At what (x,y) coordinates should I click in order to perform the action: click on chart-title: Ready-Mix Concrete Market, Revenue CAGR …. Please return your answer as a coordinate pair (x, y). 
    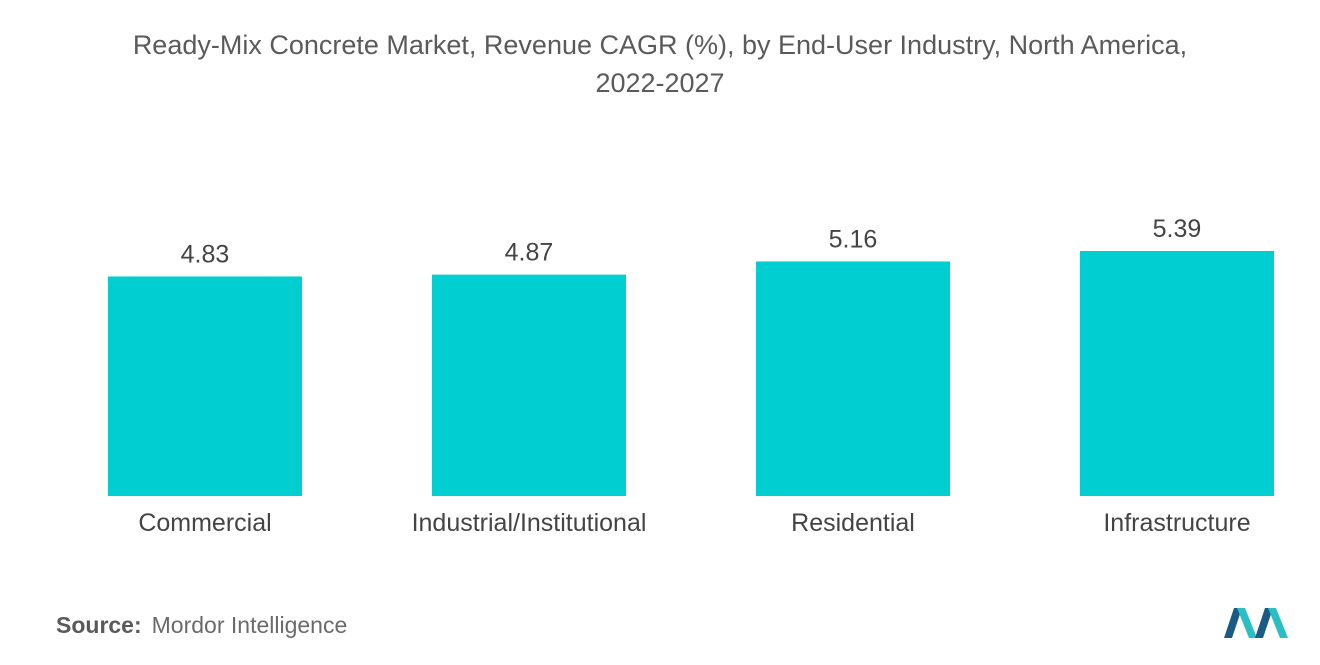
    Looking at the image, I should click on (660, 64).